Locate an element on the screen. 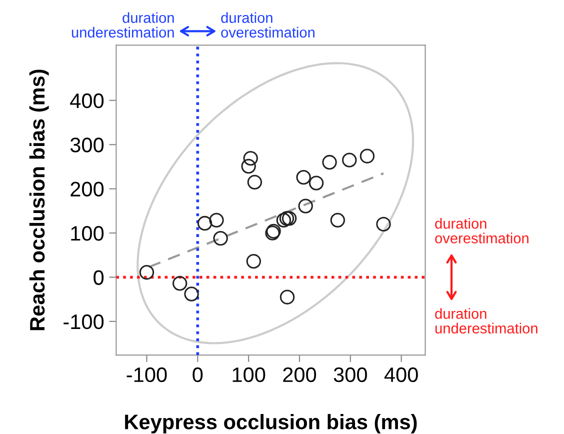  x-tick-label: -100 is located at coordinates (146, 374).